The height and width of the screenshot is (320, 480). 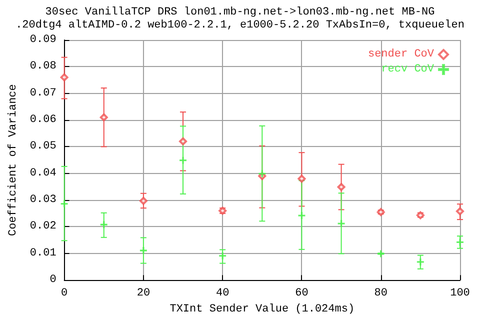 I want to click on legend-label: recv CoV, so click(x=407, y=70).